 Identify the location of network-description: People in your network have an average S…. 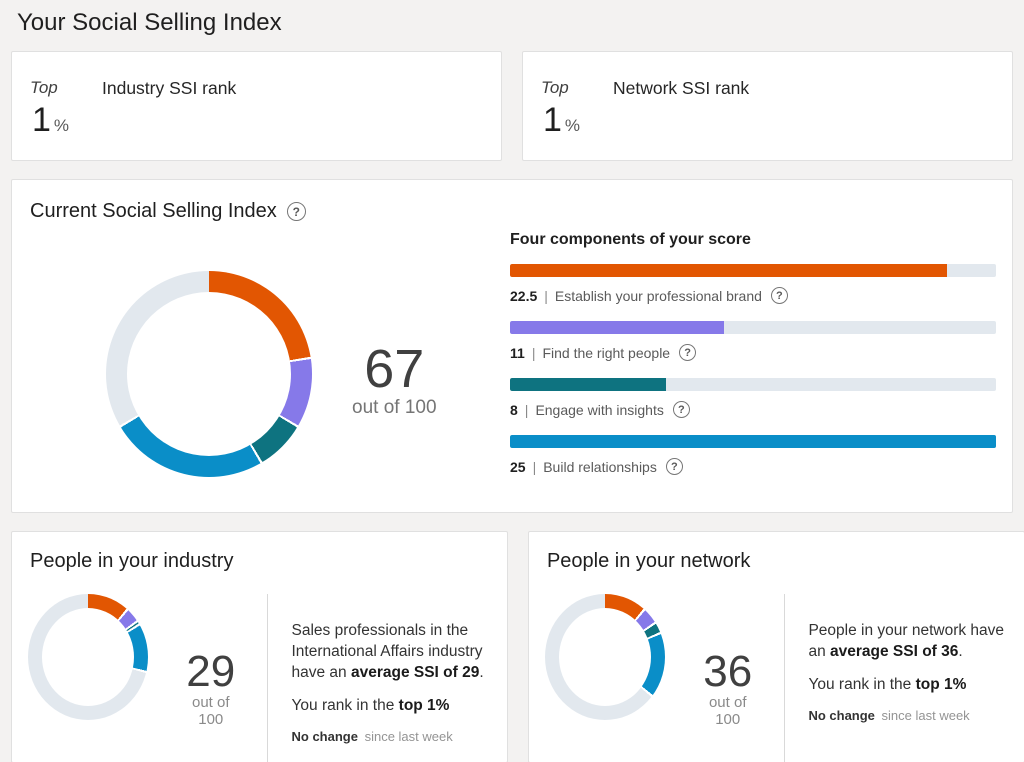
(906, 641).